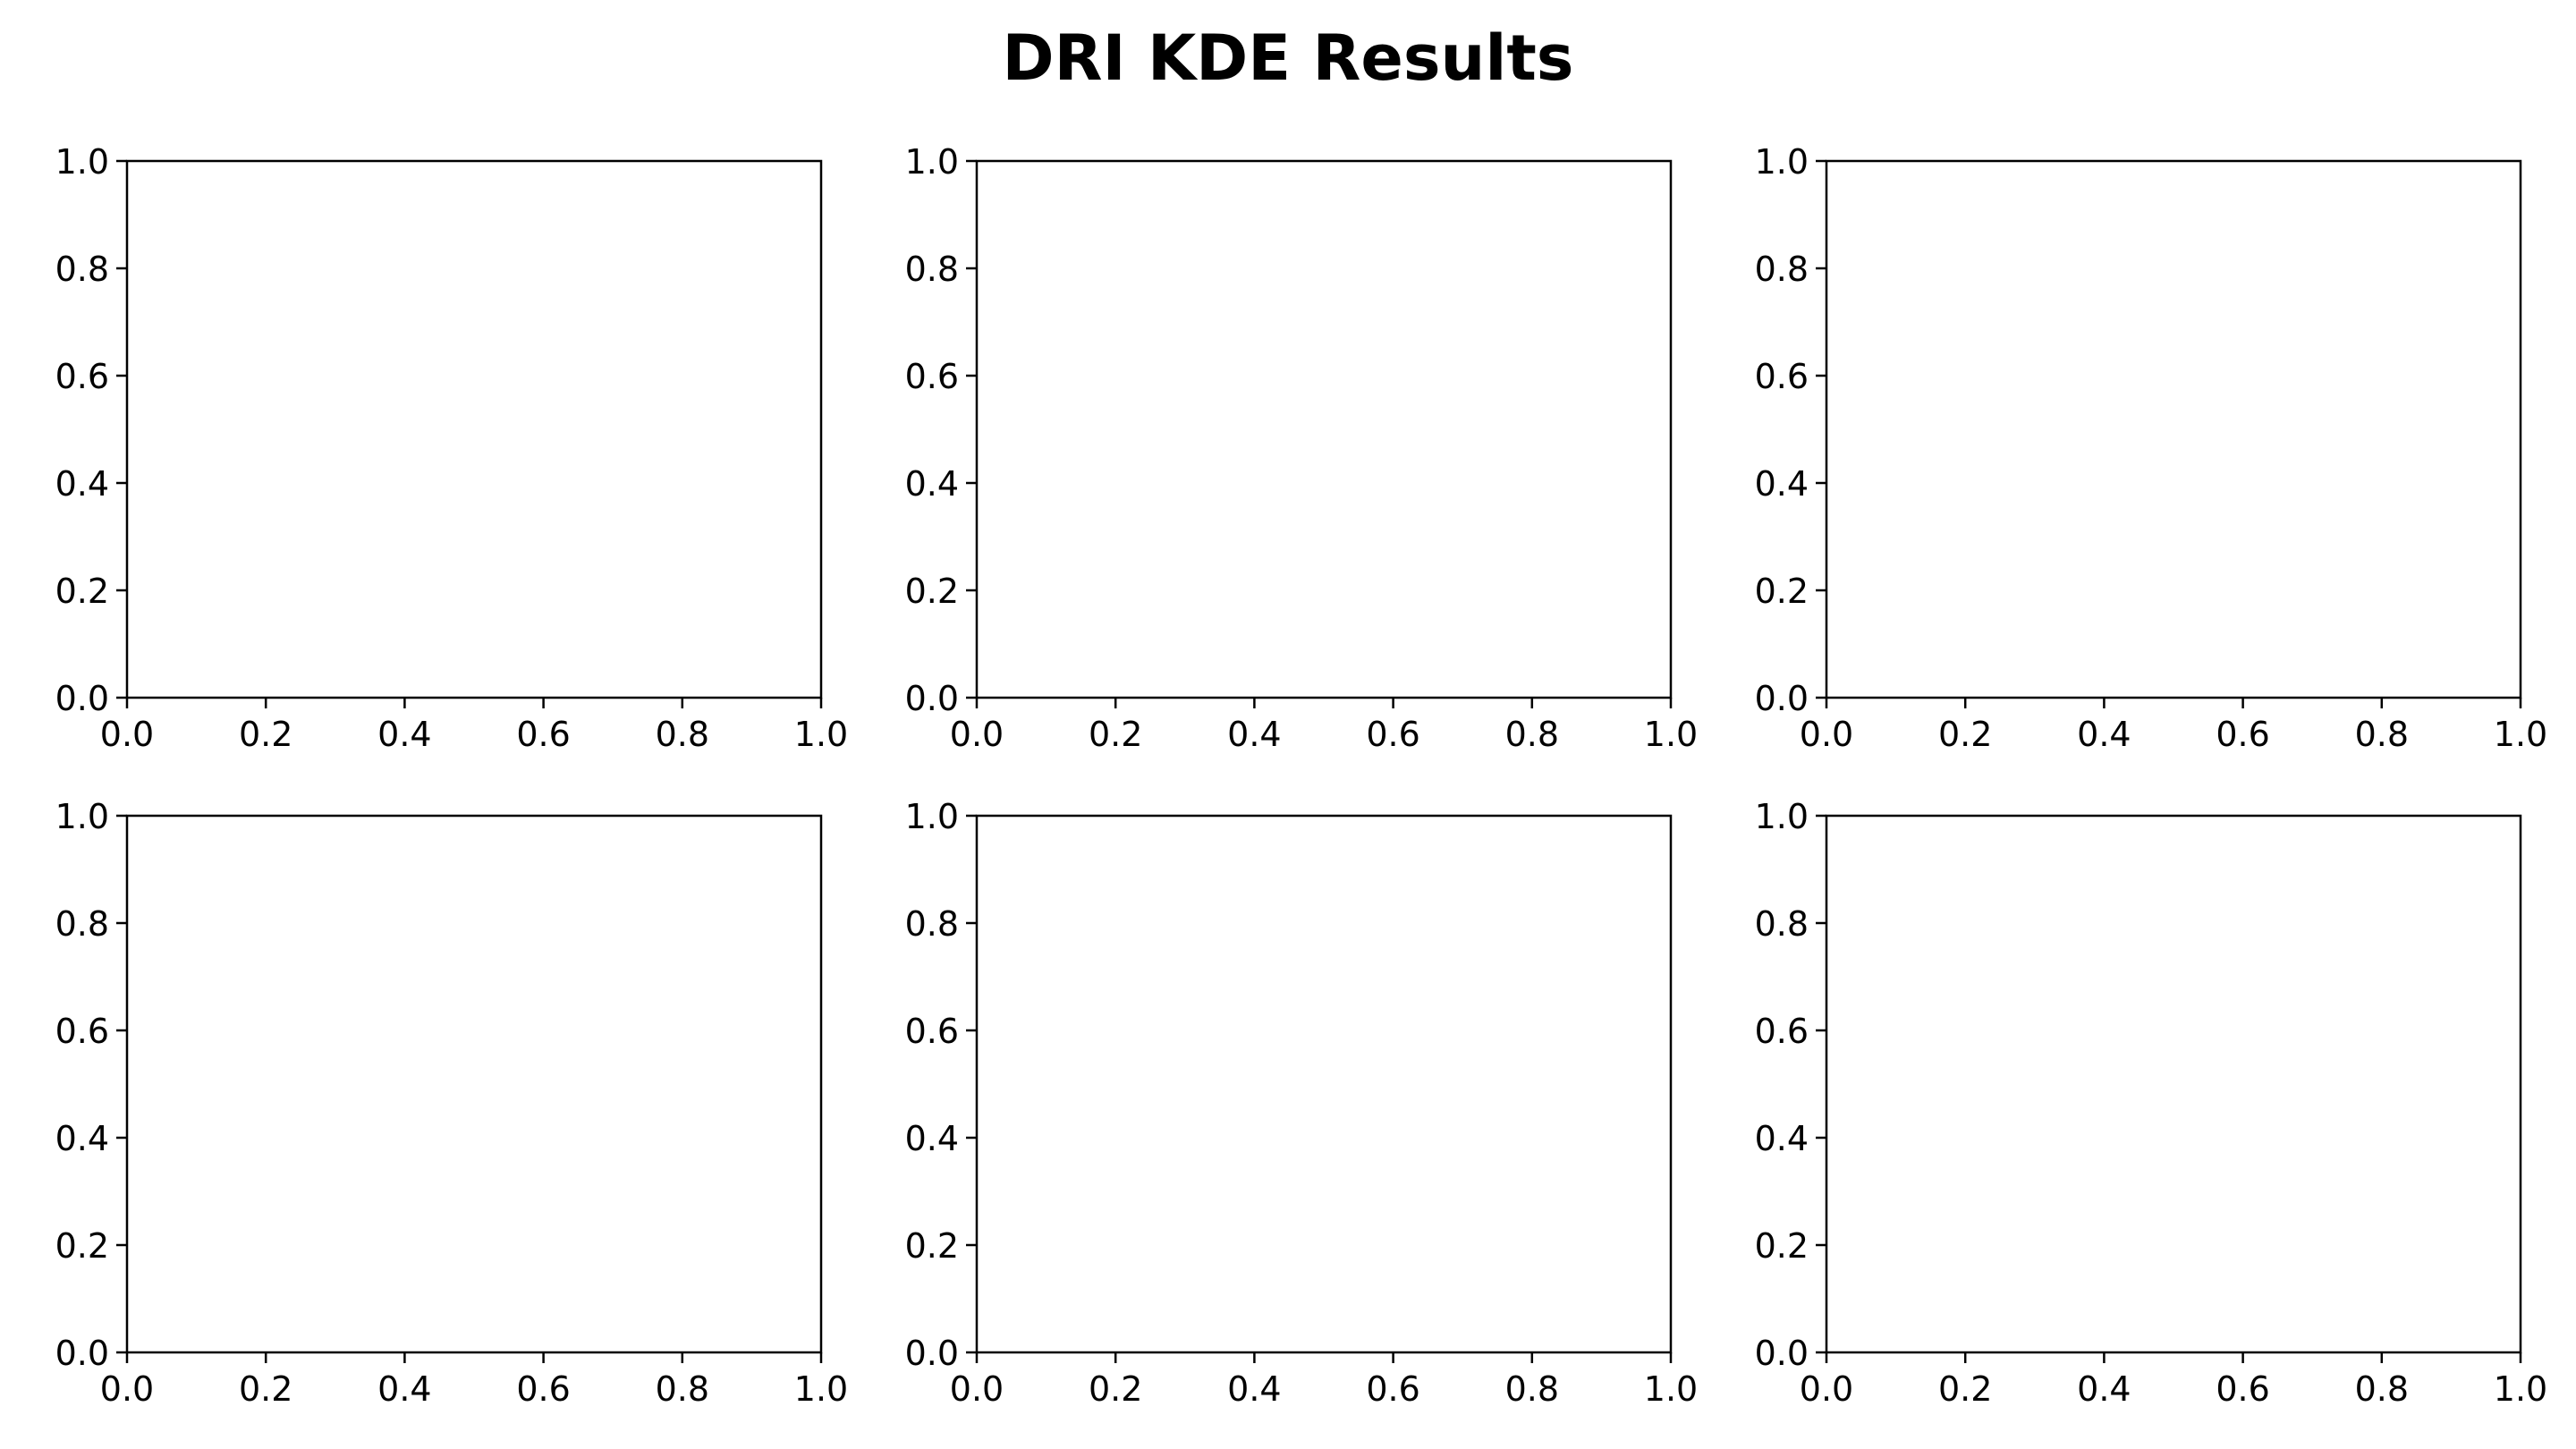  I want to click on figure-title: DRI KDE Results, so click(1288, 58).